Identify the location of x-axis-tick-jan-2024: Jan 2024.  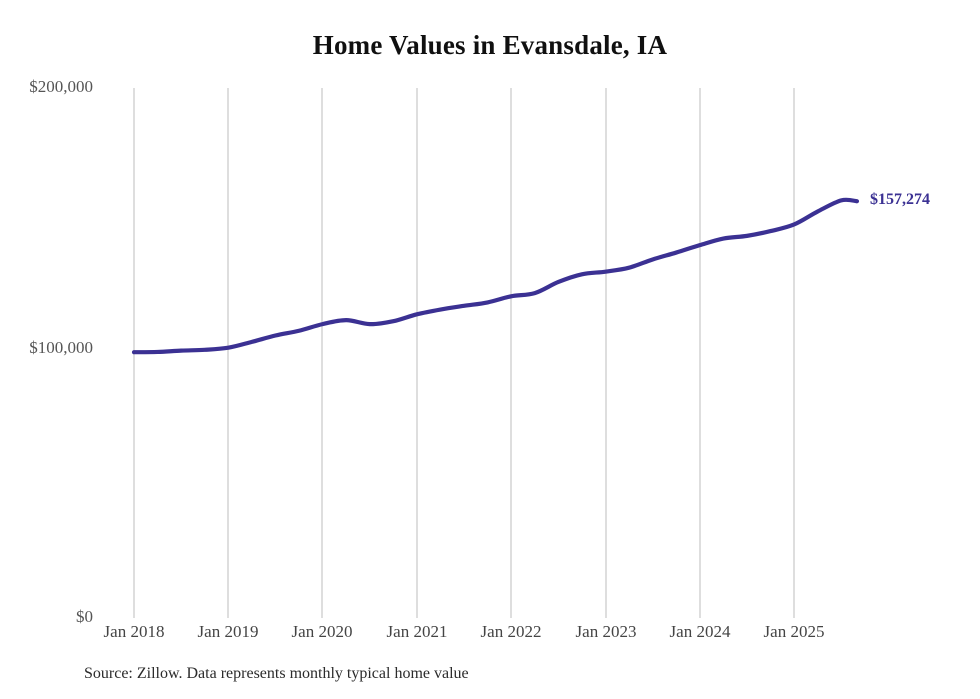
(700, 631).